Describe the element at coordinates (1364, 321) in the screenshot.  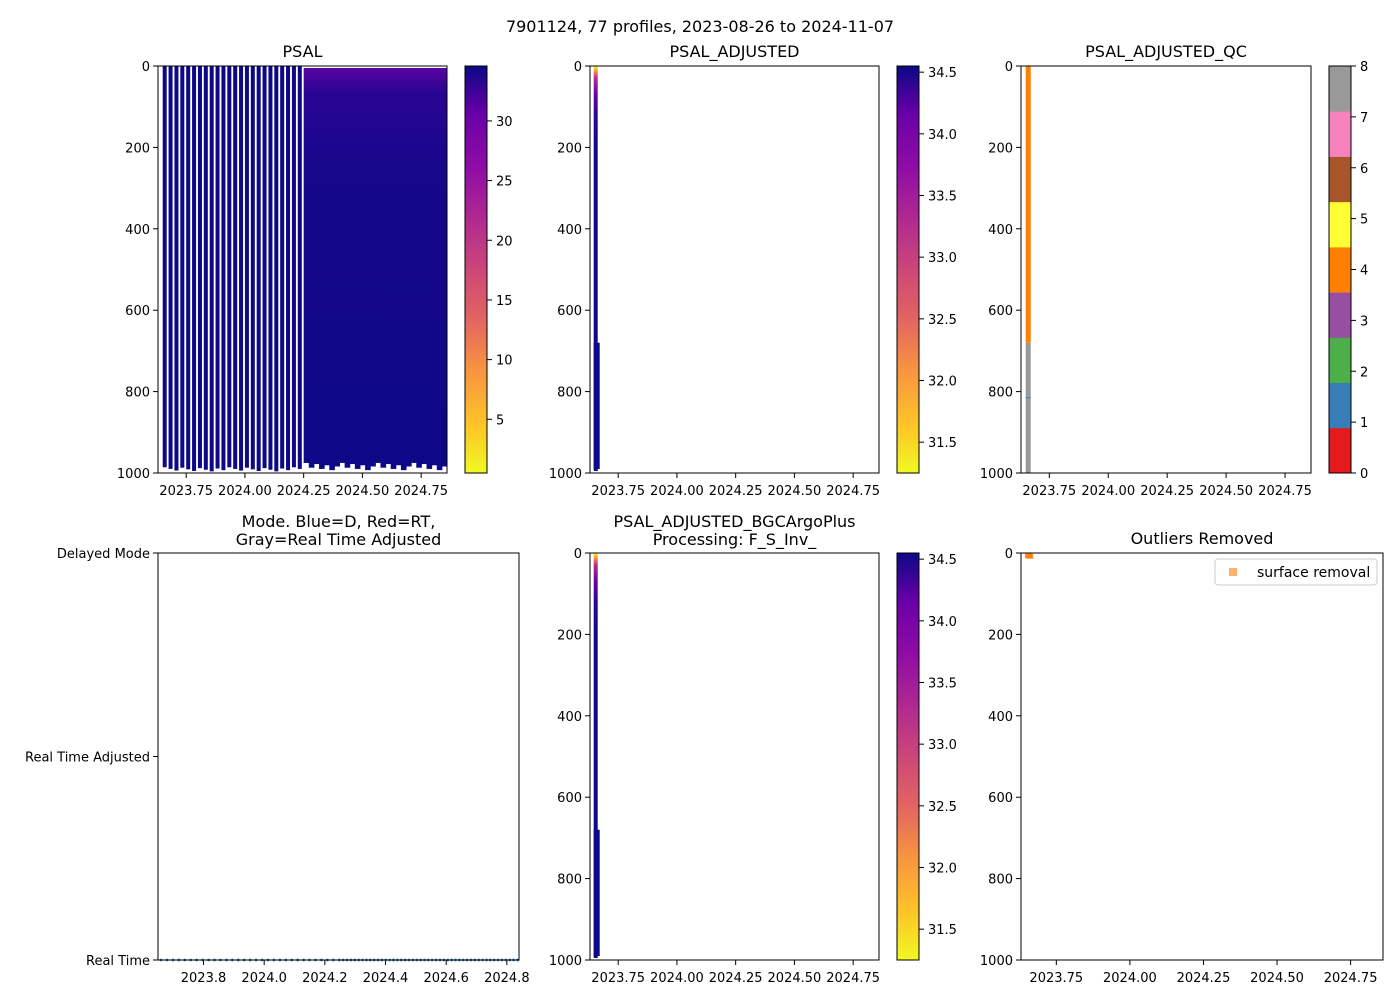
I see `colorbar-tick-label: 3` at that location.